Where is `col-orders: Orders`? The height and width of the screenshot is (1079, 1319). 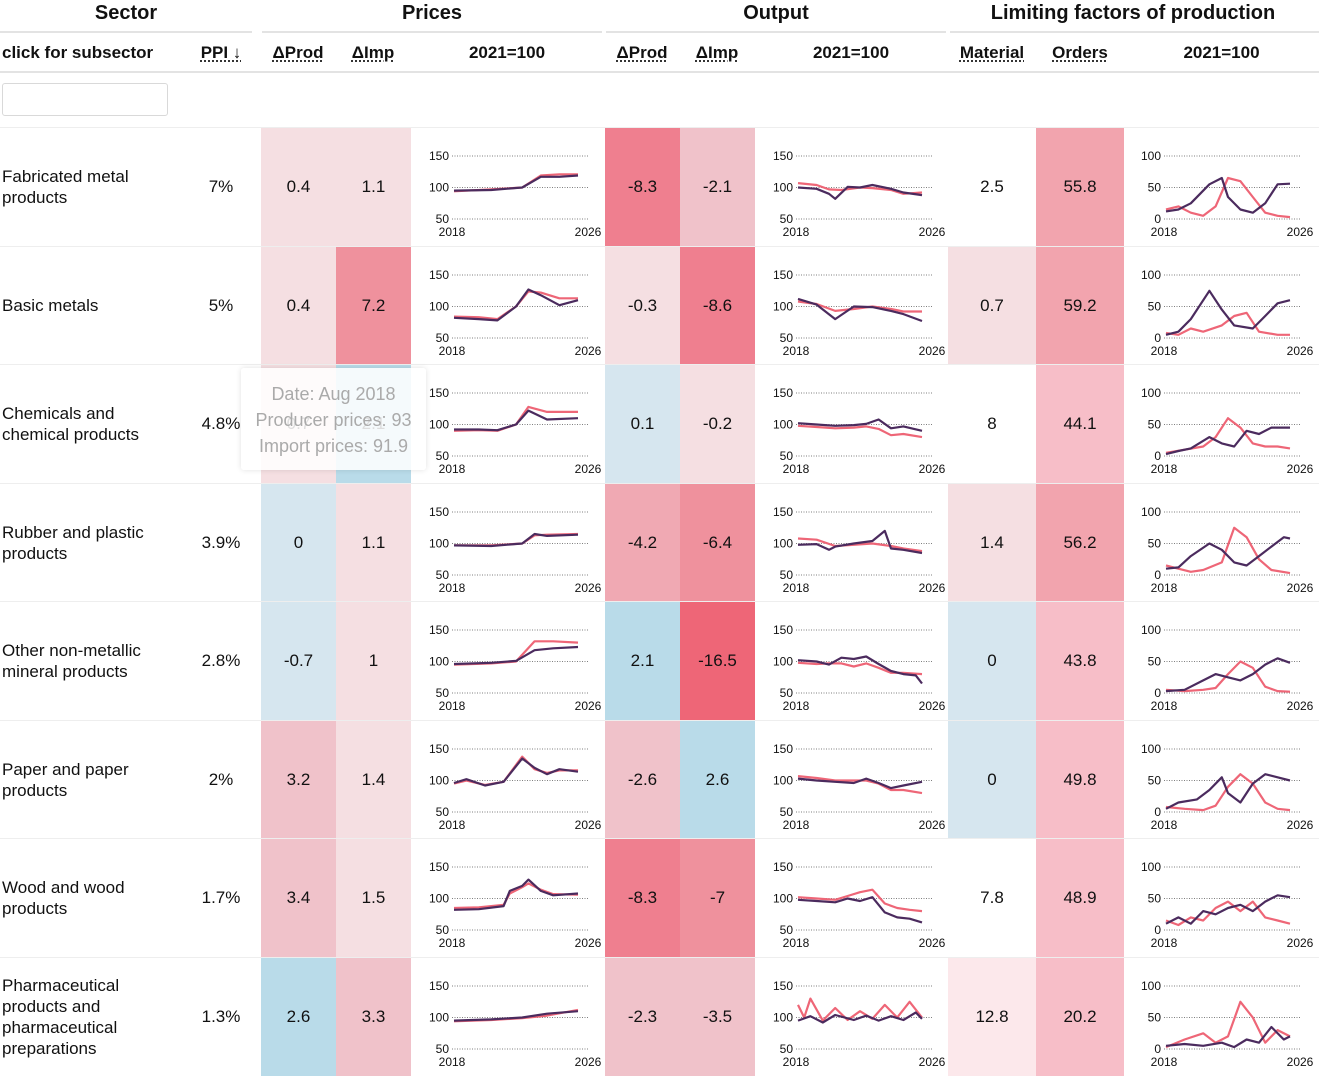 col-orders: Orders is located at coordinates (1080, 53).